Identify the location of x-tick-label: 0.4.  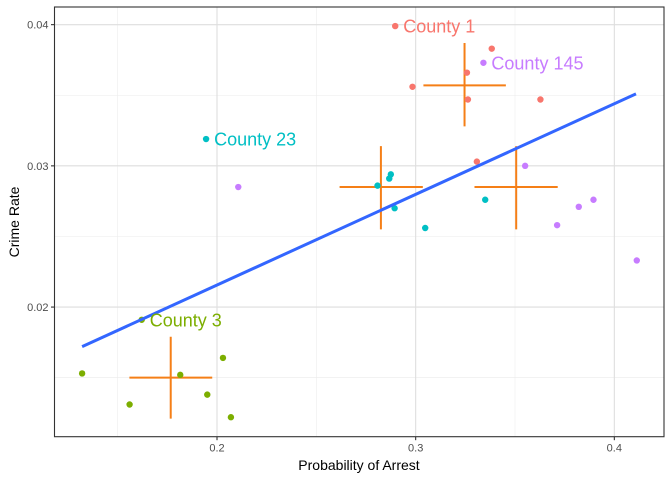
(614, 449).